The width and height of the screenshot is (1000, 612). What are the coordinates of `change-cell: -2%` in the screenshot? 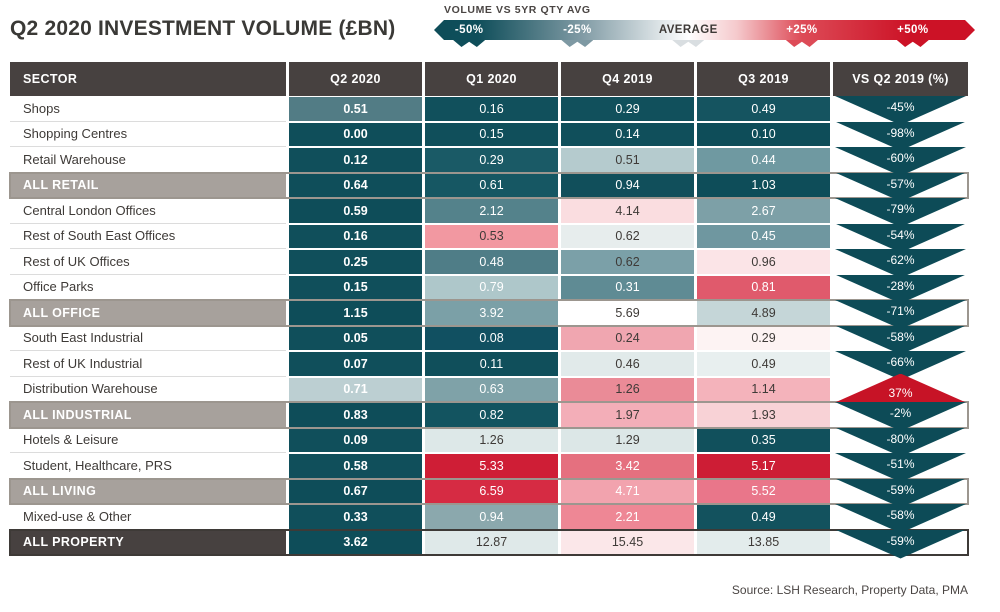 It's located at (899, 416).